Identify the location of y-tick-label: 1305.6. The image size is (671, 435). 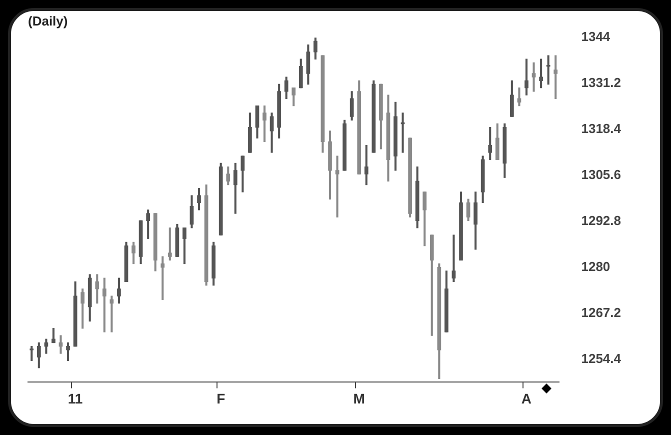
(601, 174).